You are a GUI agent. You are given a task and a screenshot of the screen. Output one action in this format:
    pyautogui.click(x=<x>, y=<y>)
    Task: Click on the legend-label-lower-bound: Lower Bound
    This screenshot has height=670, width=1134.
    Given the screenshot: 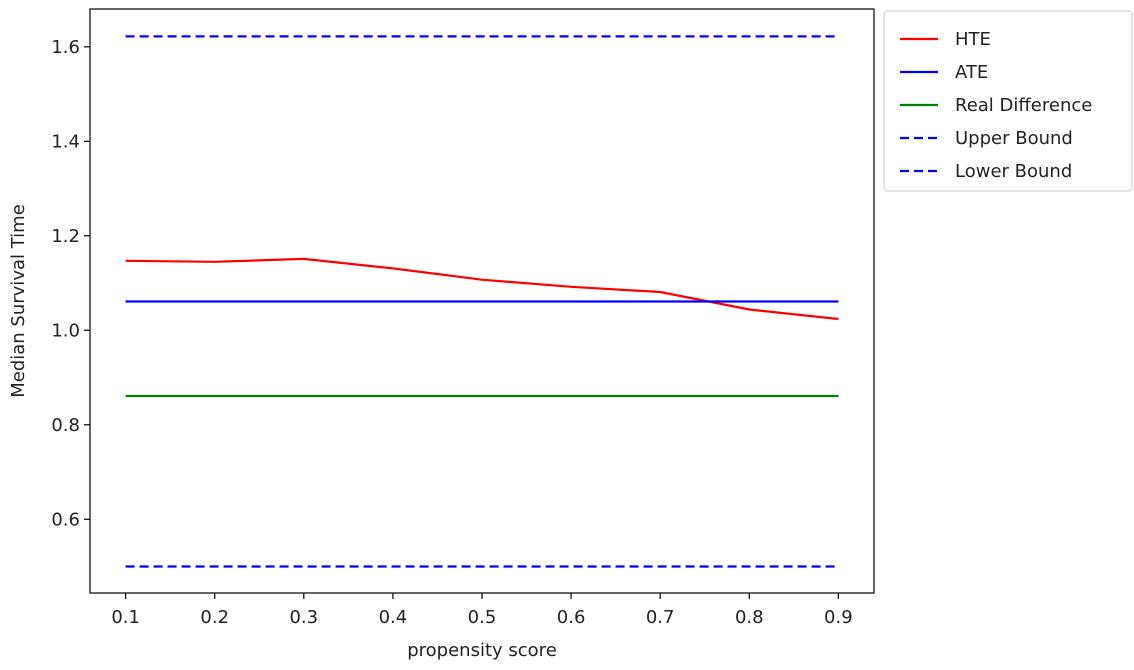 What is the action you would take?
    pyautogui.click(x=1013, y=171)
    